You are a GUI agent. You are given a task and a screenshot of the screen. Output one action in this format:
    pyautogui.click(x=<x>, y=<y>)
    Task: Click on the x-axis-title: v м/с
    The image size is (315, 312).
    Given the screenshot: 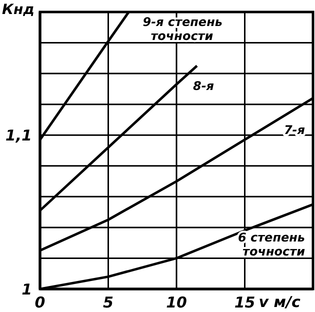 What is the action you would take?
    pyautogui.click(x=279, y=302)
    